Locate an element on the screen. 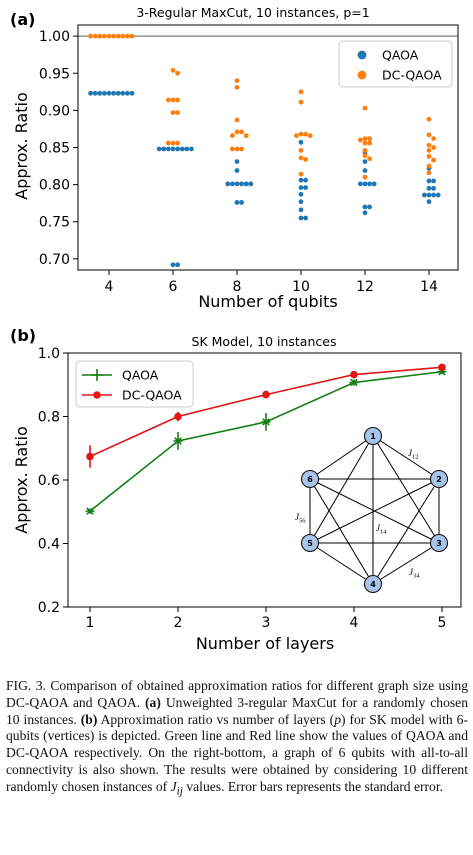  inset-node-label: 3 is located at coordinates (439, 543).